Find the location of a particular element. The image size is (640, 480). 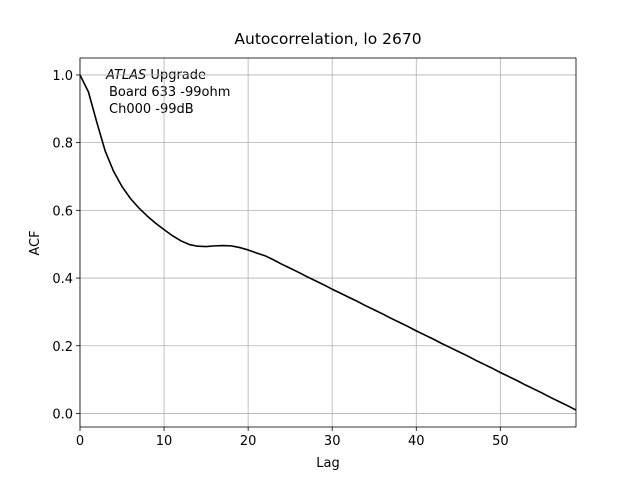

annotation: ATLAS Upgrade is located at coordinates (155, 75).